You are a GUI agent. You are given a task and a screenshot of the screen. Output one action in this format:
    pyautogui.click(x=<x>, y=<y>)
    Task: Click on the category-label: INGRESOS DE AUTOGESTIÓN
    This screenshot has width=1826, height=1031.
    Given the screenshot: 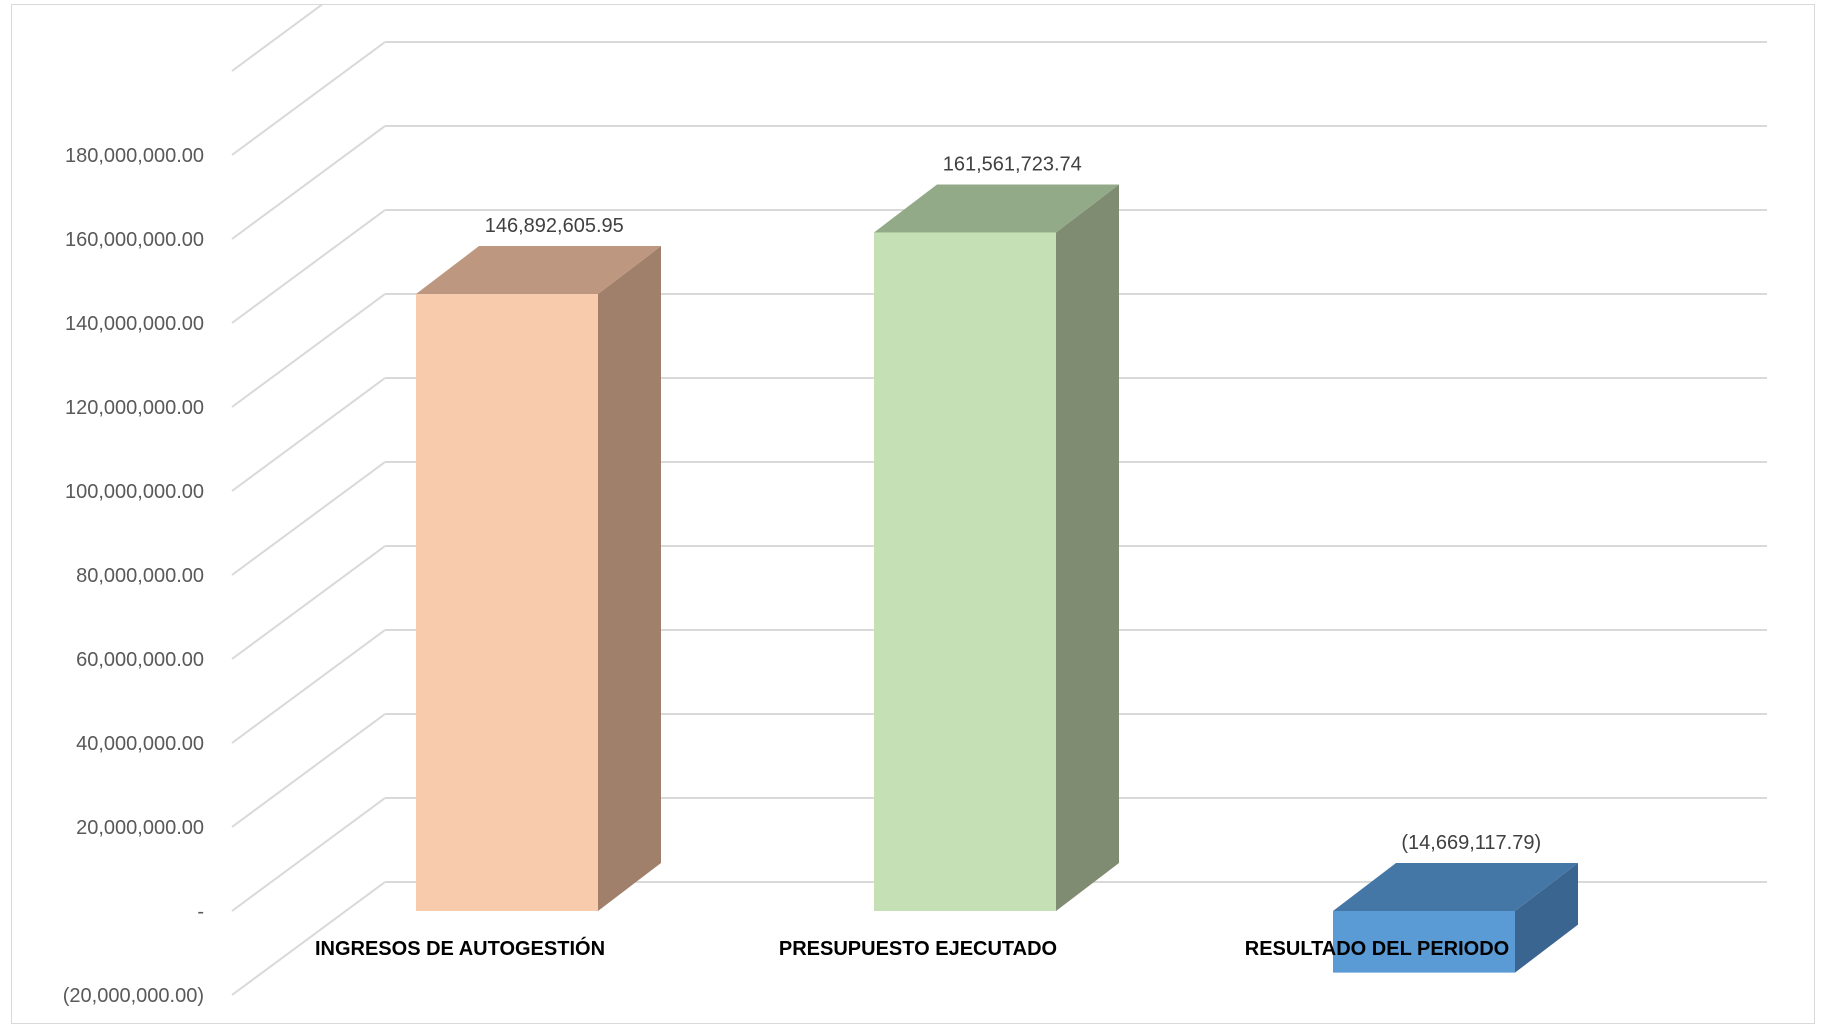 What is the action you would take?
    pyautogui.click(x=460, y=948)
    